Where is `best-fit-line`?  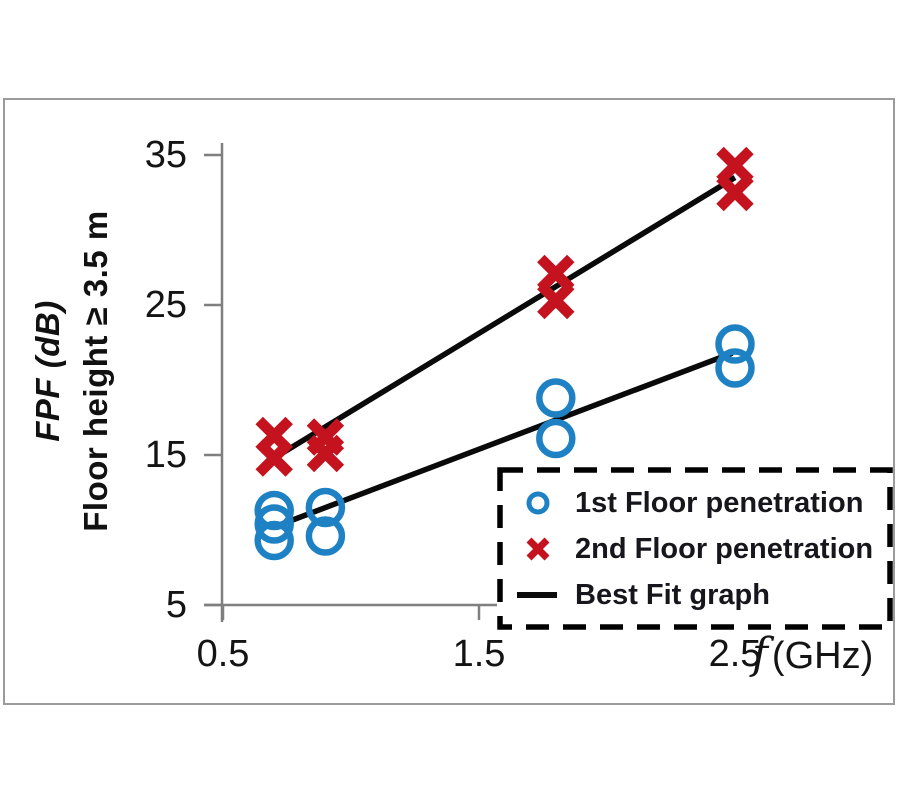
best-fit-line is located at coordinates (503, 440).